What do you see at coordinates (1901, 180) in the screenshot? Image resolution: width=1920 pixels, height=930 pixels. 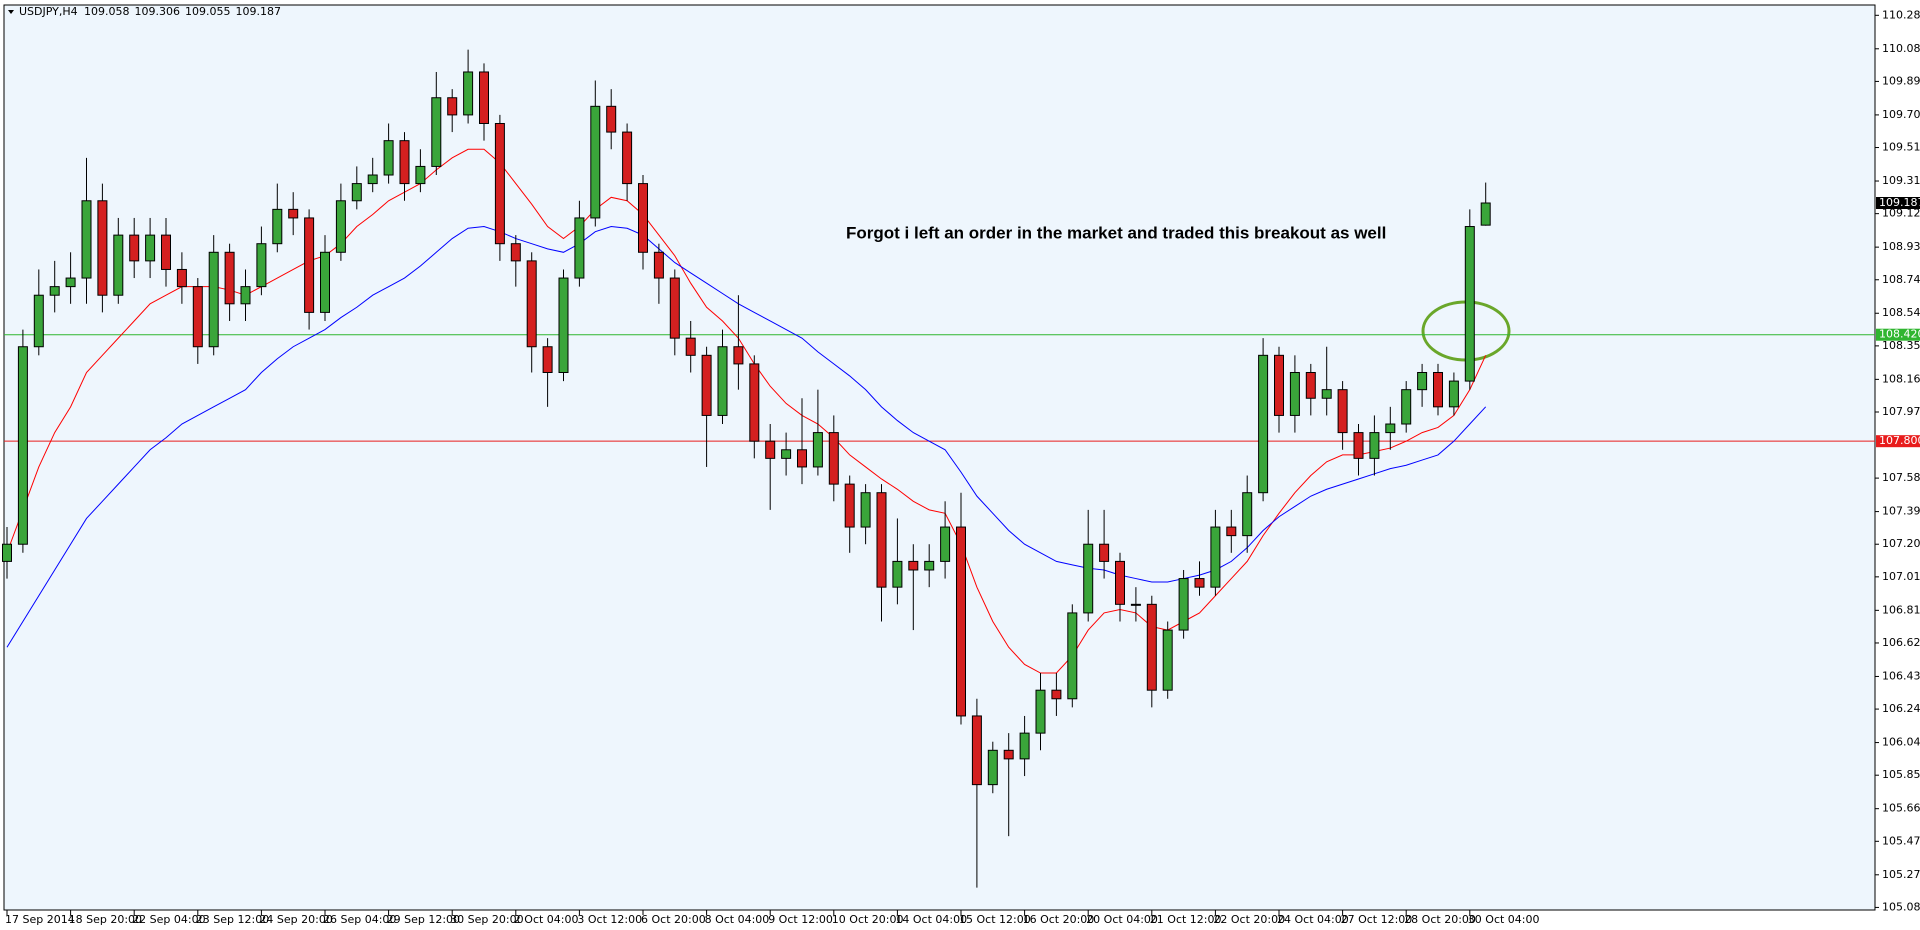 I see `y-tick-label: 109.315` at bounding box center [1901, 180].